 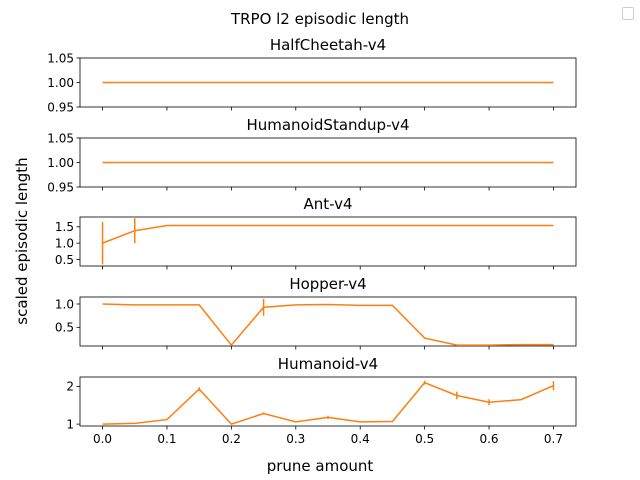 I want to click on panel-ant-v4: Ant-v4 0.5 1.0 1.5, so click(x=316, y=232).